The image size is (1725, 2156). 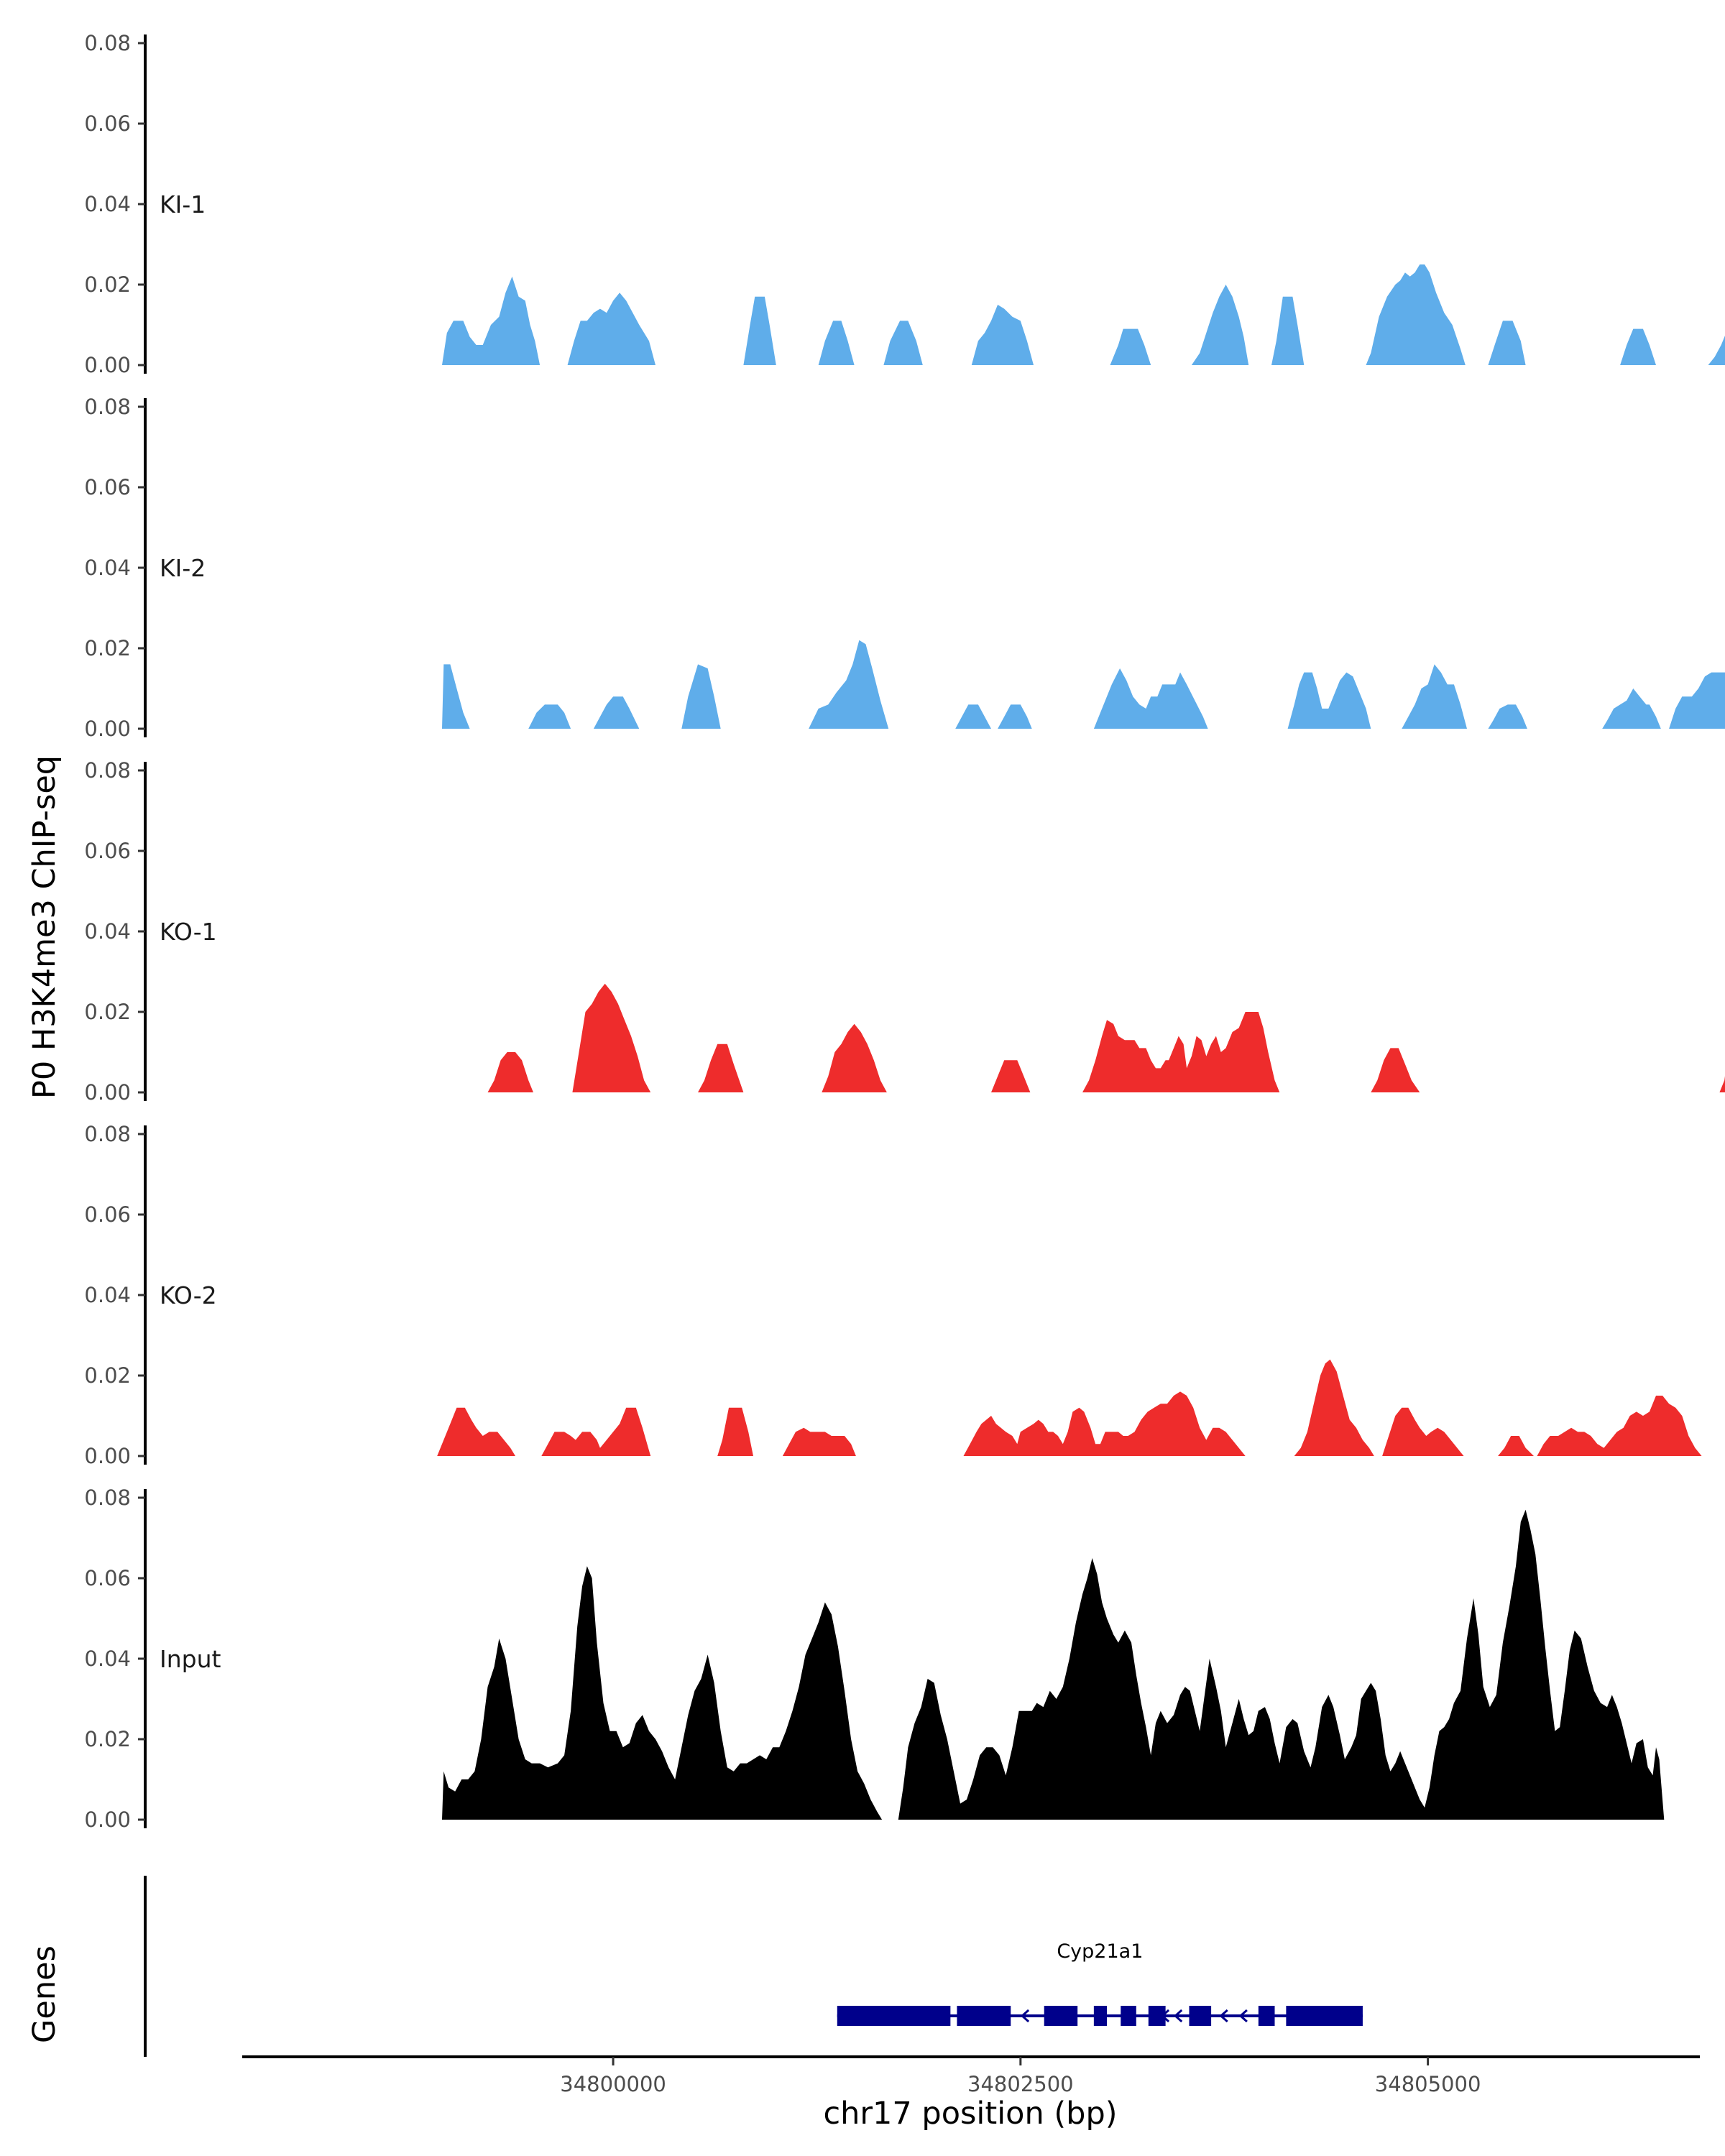 What do you see at coordinates (190, 1659) in the screenshot?
I see `track-label: Input` at bounding box center [190, 1659].